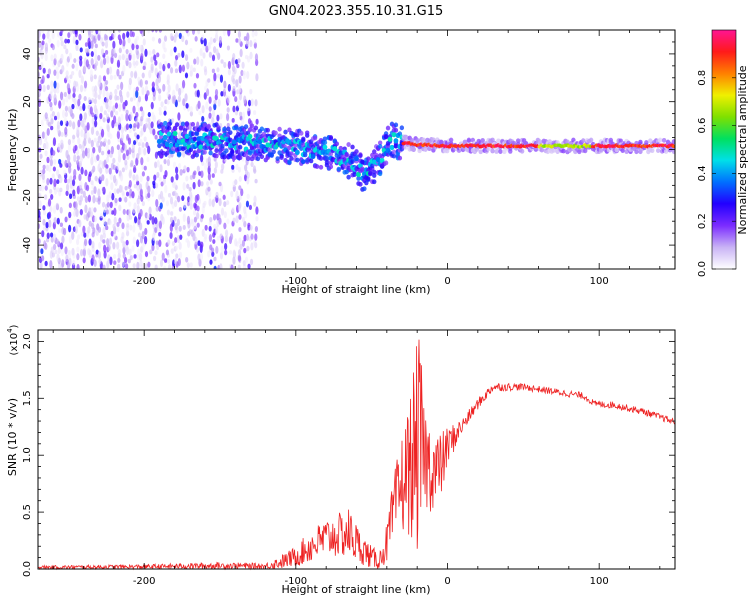 The image size is (750, 600). I want to click on colorbar-frame, so click(724, 149).